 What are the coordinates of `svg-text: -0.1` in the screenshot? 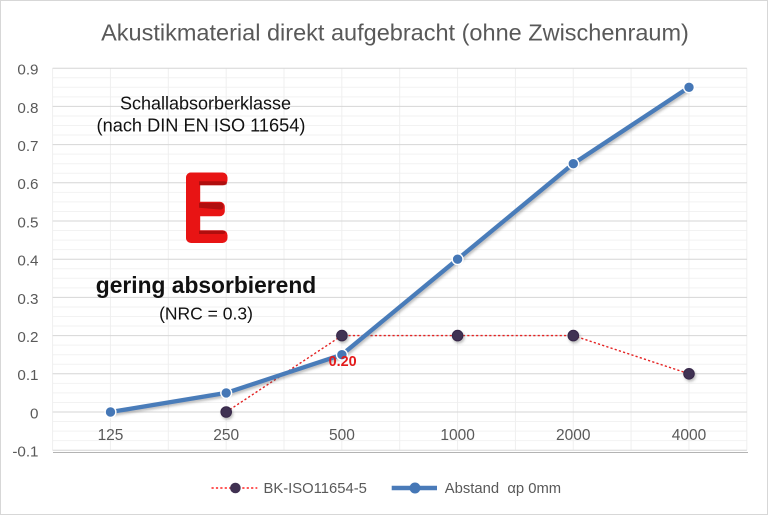 It's located at (25, 452).